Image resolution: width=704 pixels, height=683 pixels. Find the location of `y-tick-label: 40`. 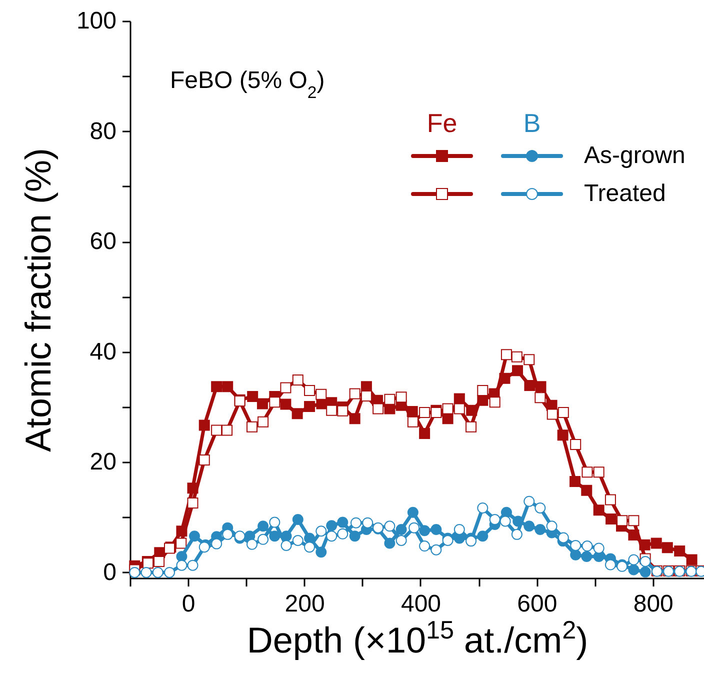

y-tick-label: 40 is located at coordinates (103, 352).